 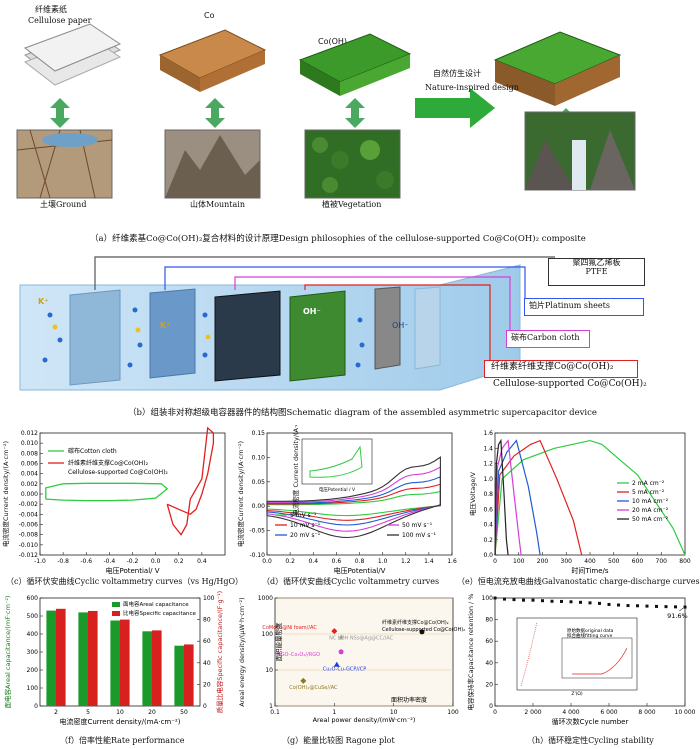 I want to click on chart-g-point-label: Co(OH)₂@CuSe//AC, so click(x=313, y=688).